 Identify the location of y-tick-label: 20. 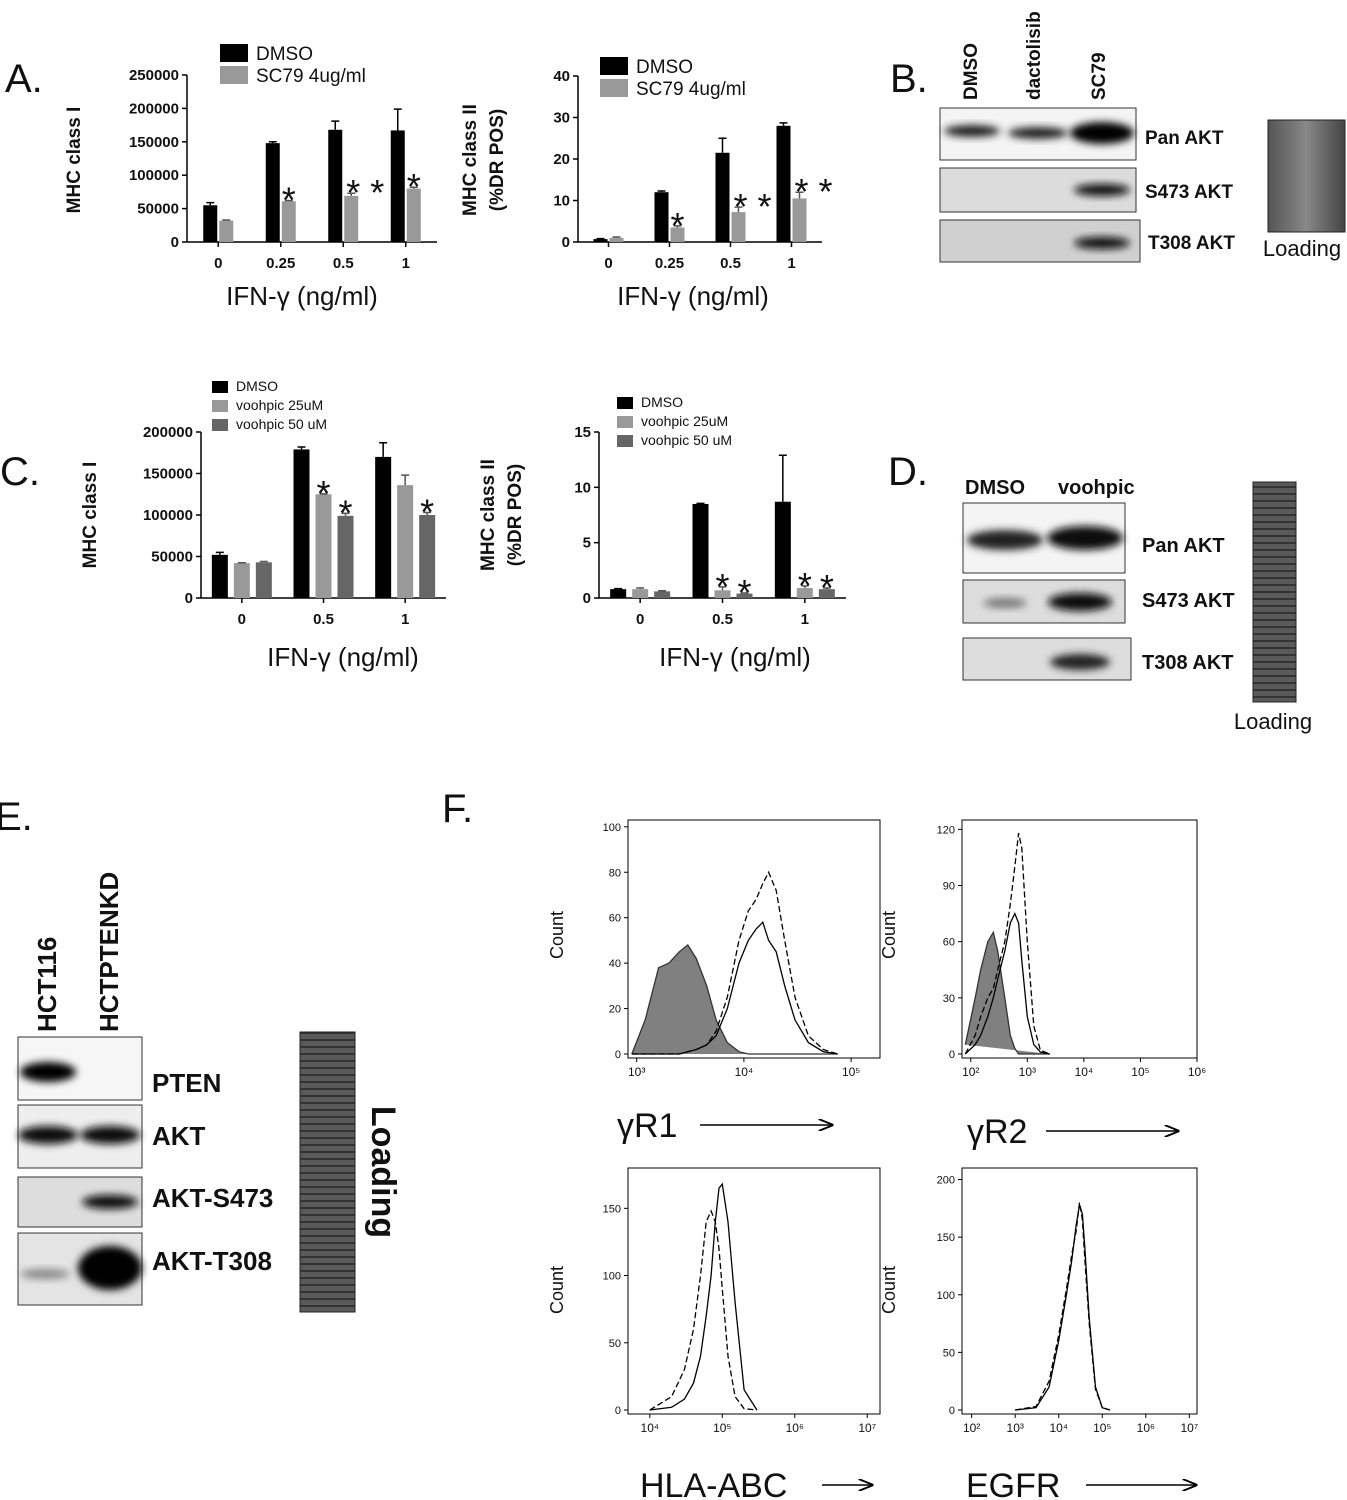
(561, 159).